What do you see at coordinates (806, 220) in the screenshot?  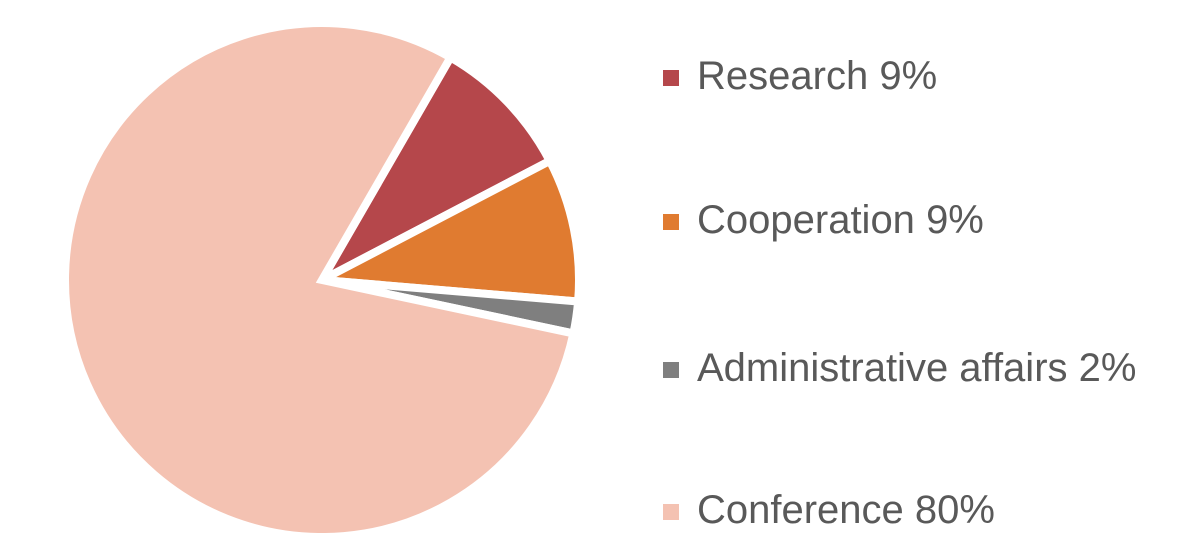 I see `legend-name: Cooperation` at bounding box center [806, 220].